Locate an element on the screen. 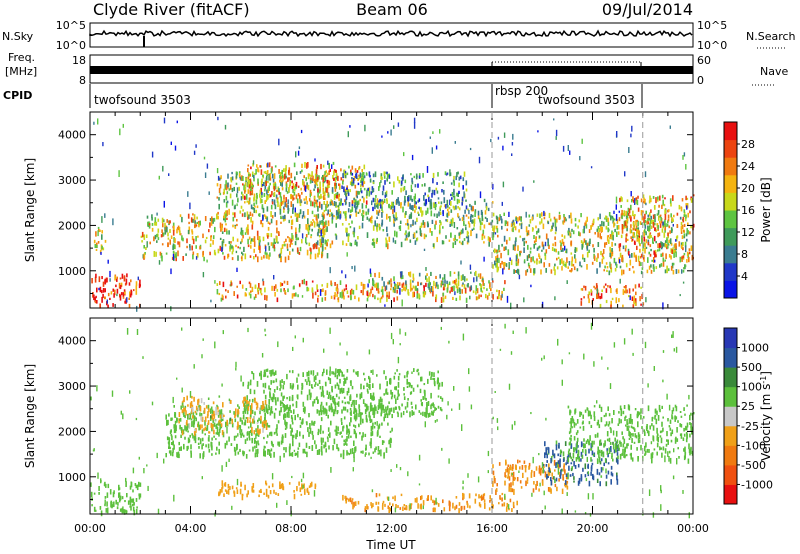 This screenshot has width=800, height=554. nsearch-tick-low: 10^0 is located at coordinates (712, 45).